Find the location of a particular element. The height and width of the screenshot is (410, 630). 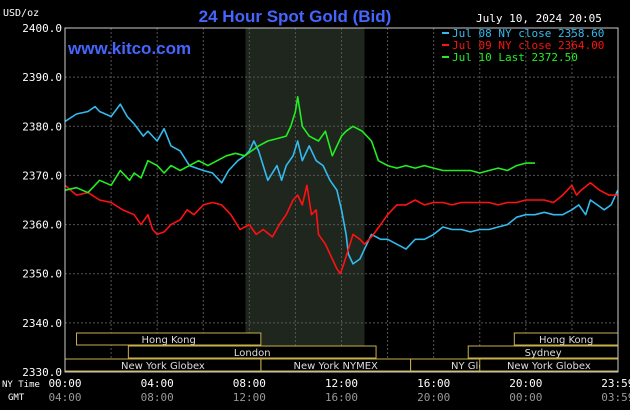

x-tick-label-gmt: 12:00 is located at coordinates (249, 397).